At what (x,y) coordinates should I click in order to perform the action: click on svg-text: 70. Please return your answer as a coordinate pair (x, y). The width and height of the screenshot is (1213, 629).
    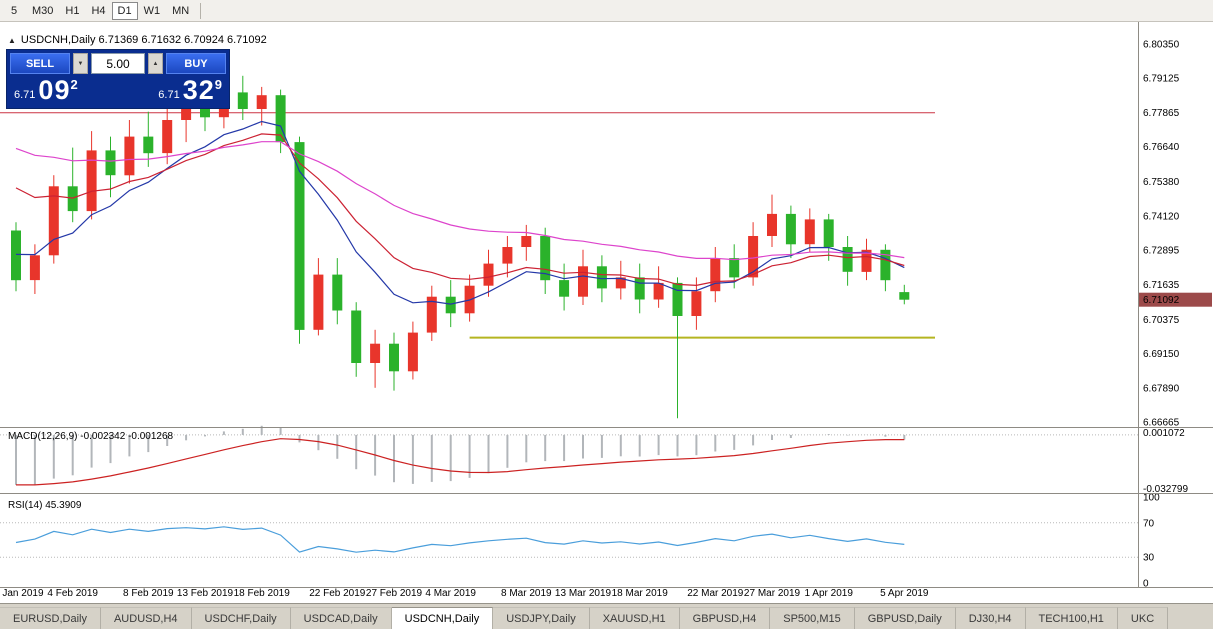
    Looking at the image, I should click on (1149, 523).